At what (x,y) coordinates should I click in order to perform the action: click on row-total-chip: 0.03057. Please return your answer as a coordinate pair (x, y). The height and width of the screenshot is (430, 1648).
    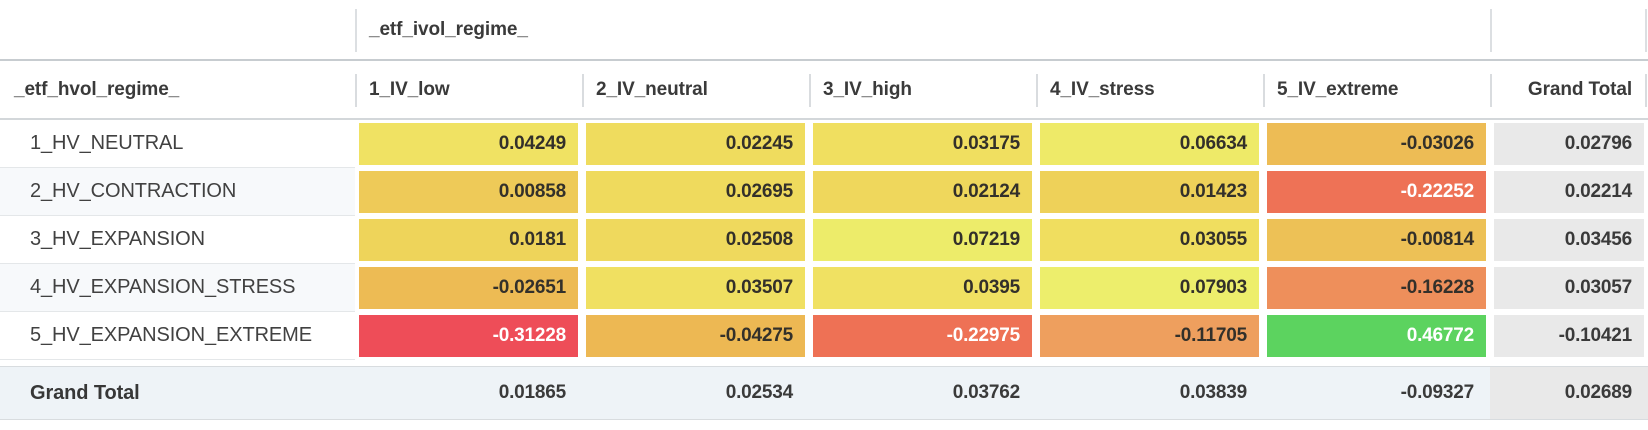
    Looking at the image, I should click on (1569, 288).